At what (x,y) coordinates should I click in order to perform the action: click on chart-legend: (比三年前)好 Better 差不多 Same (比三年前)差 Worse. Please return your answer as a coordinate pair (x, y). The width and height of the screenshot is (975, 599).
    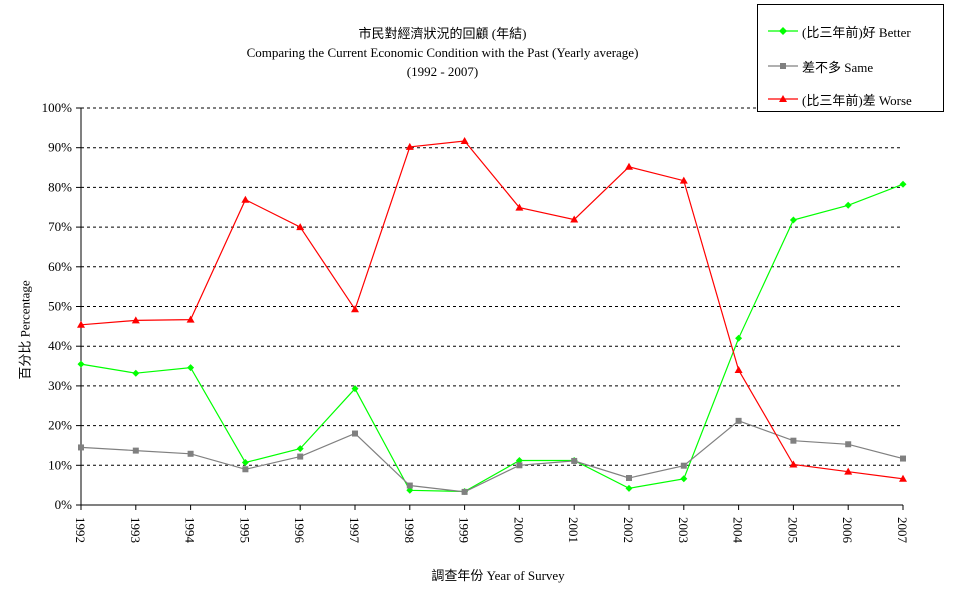
    Looking at the image, I should click on (850, 58).